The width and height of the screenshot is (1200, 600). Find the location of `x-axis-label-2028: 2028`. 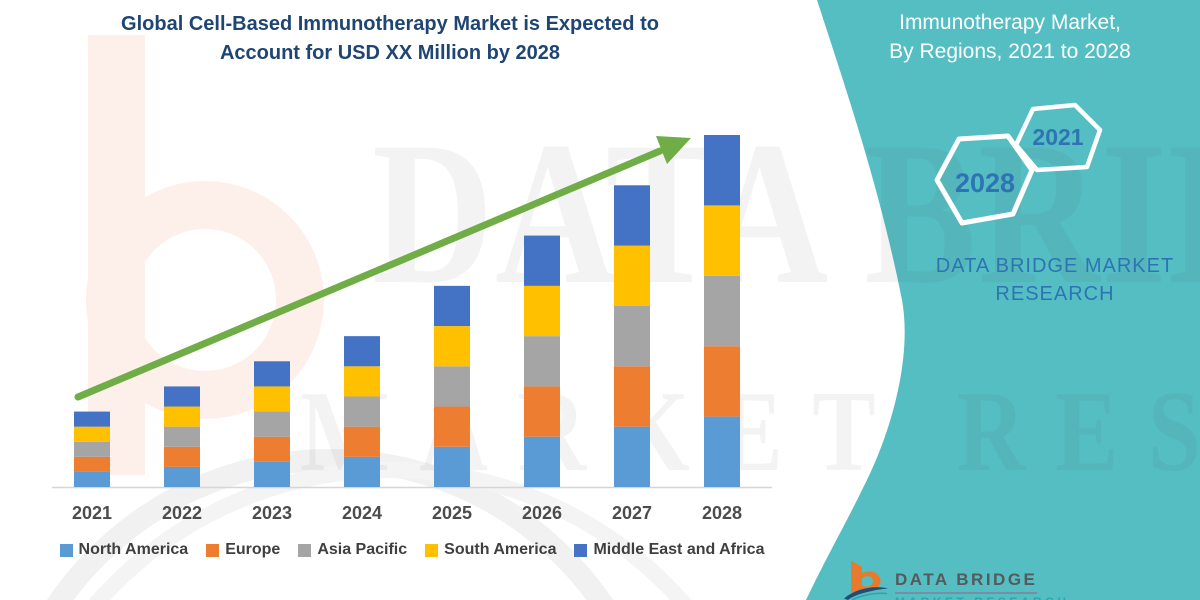

x-axis-label-2028: 2028 is located at coordinates (722, 513).